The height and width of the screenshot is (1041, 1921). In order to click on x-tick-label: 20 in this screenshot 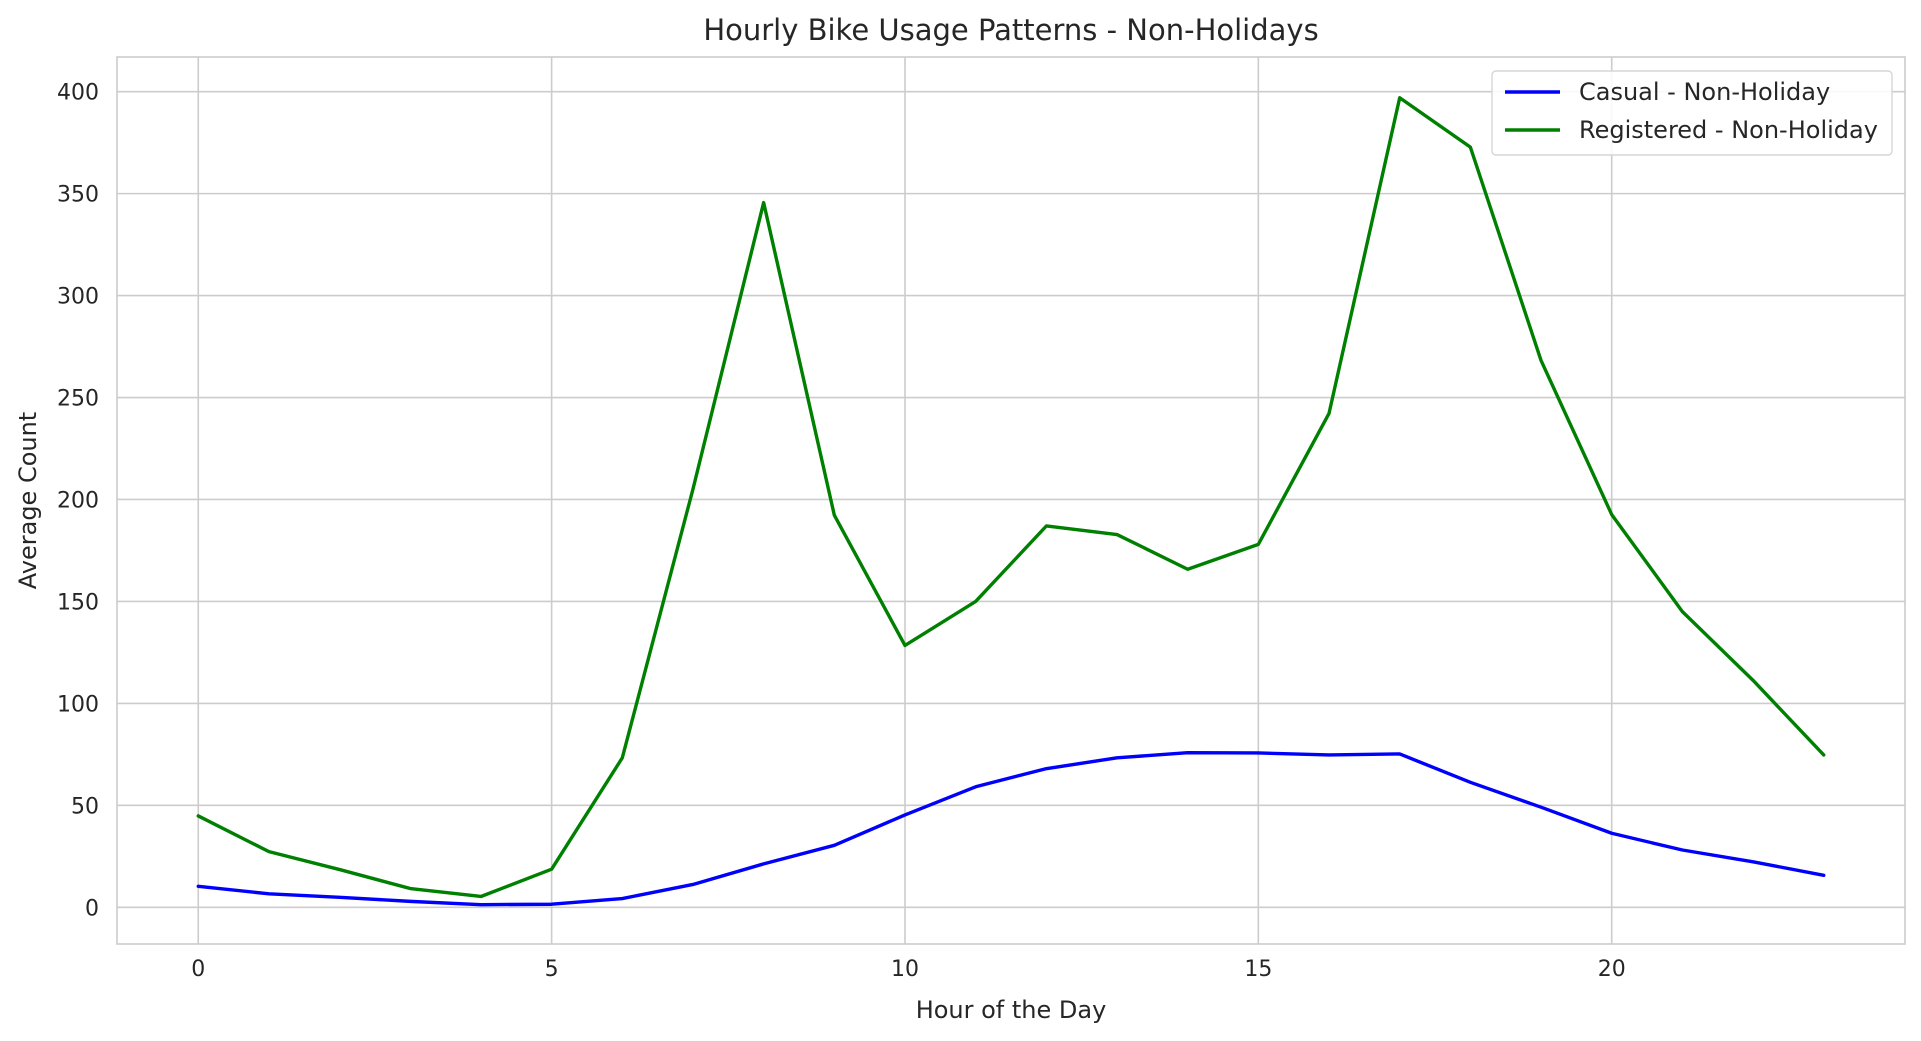, I will do `click(1612, 969)`.